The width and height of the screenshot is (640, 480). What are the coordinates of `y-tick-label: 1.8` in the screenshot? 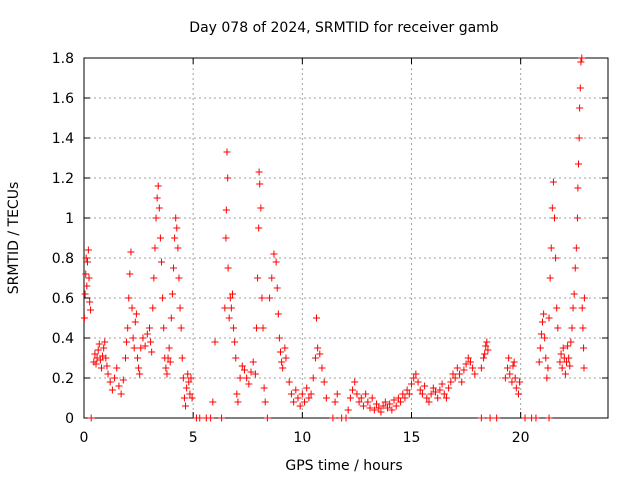 It's located at (63, 59).